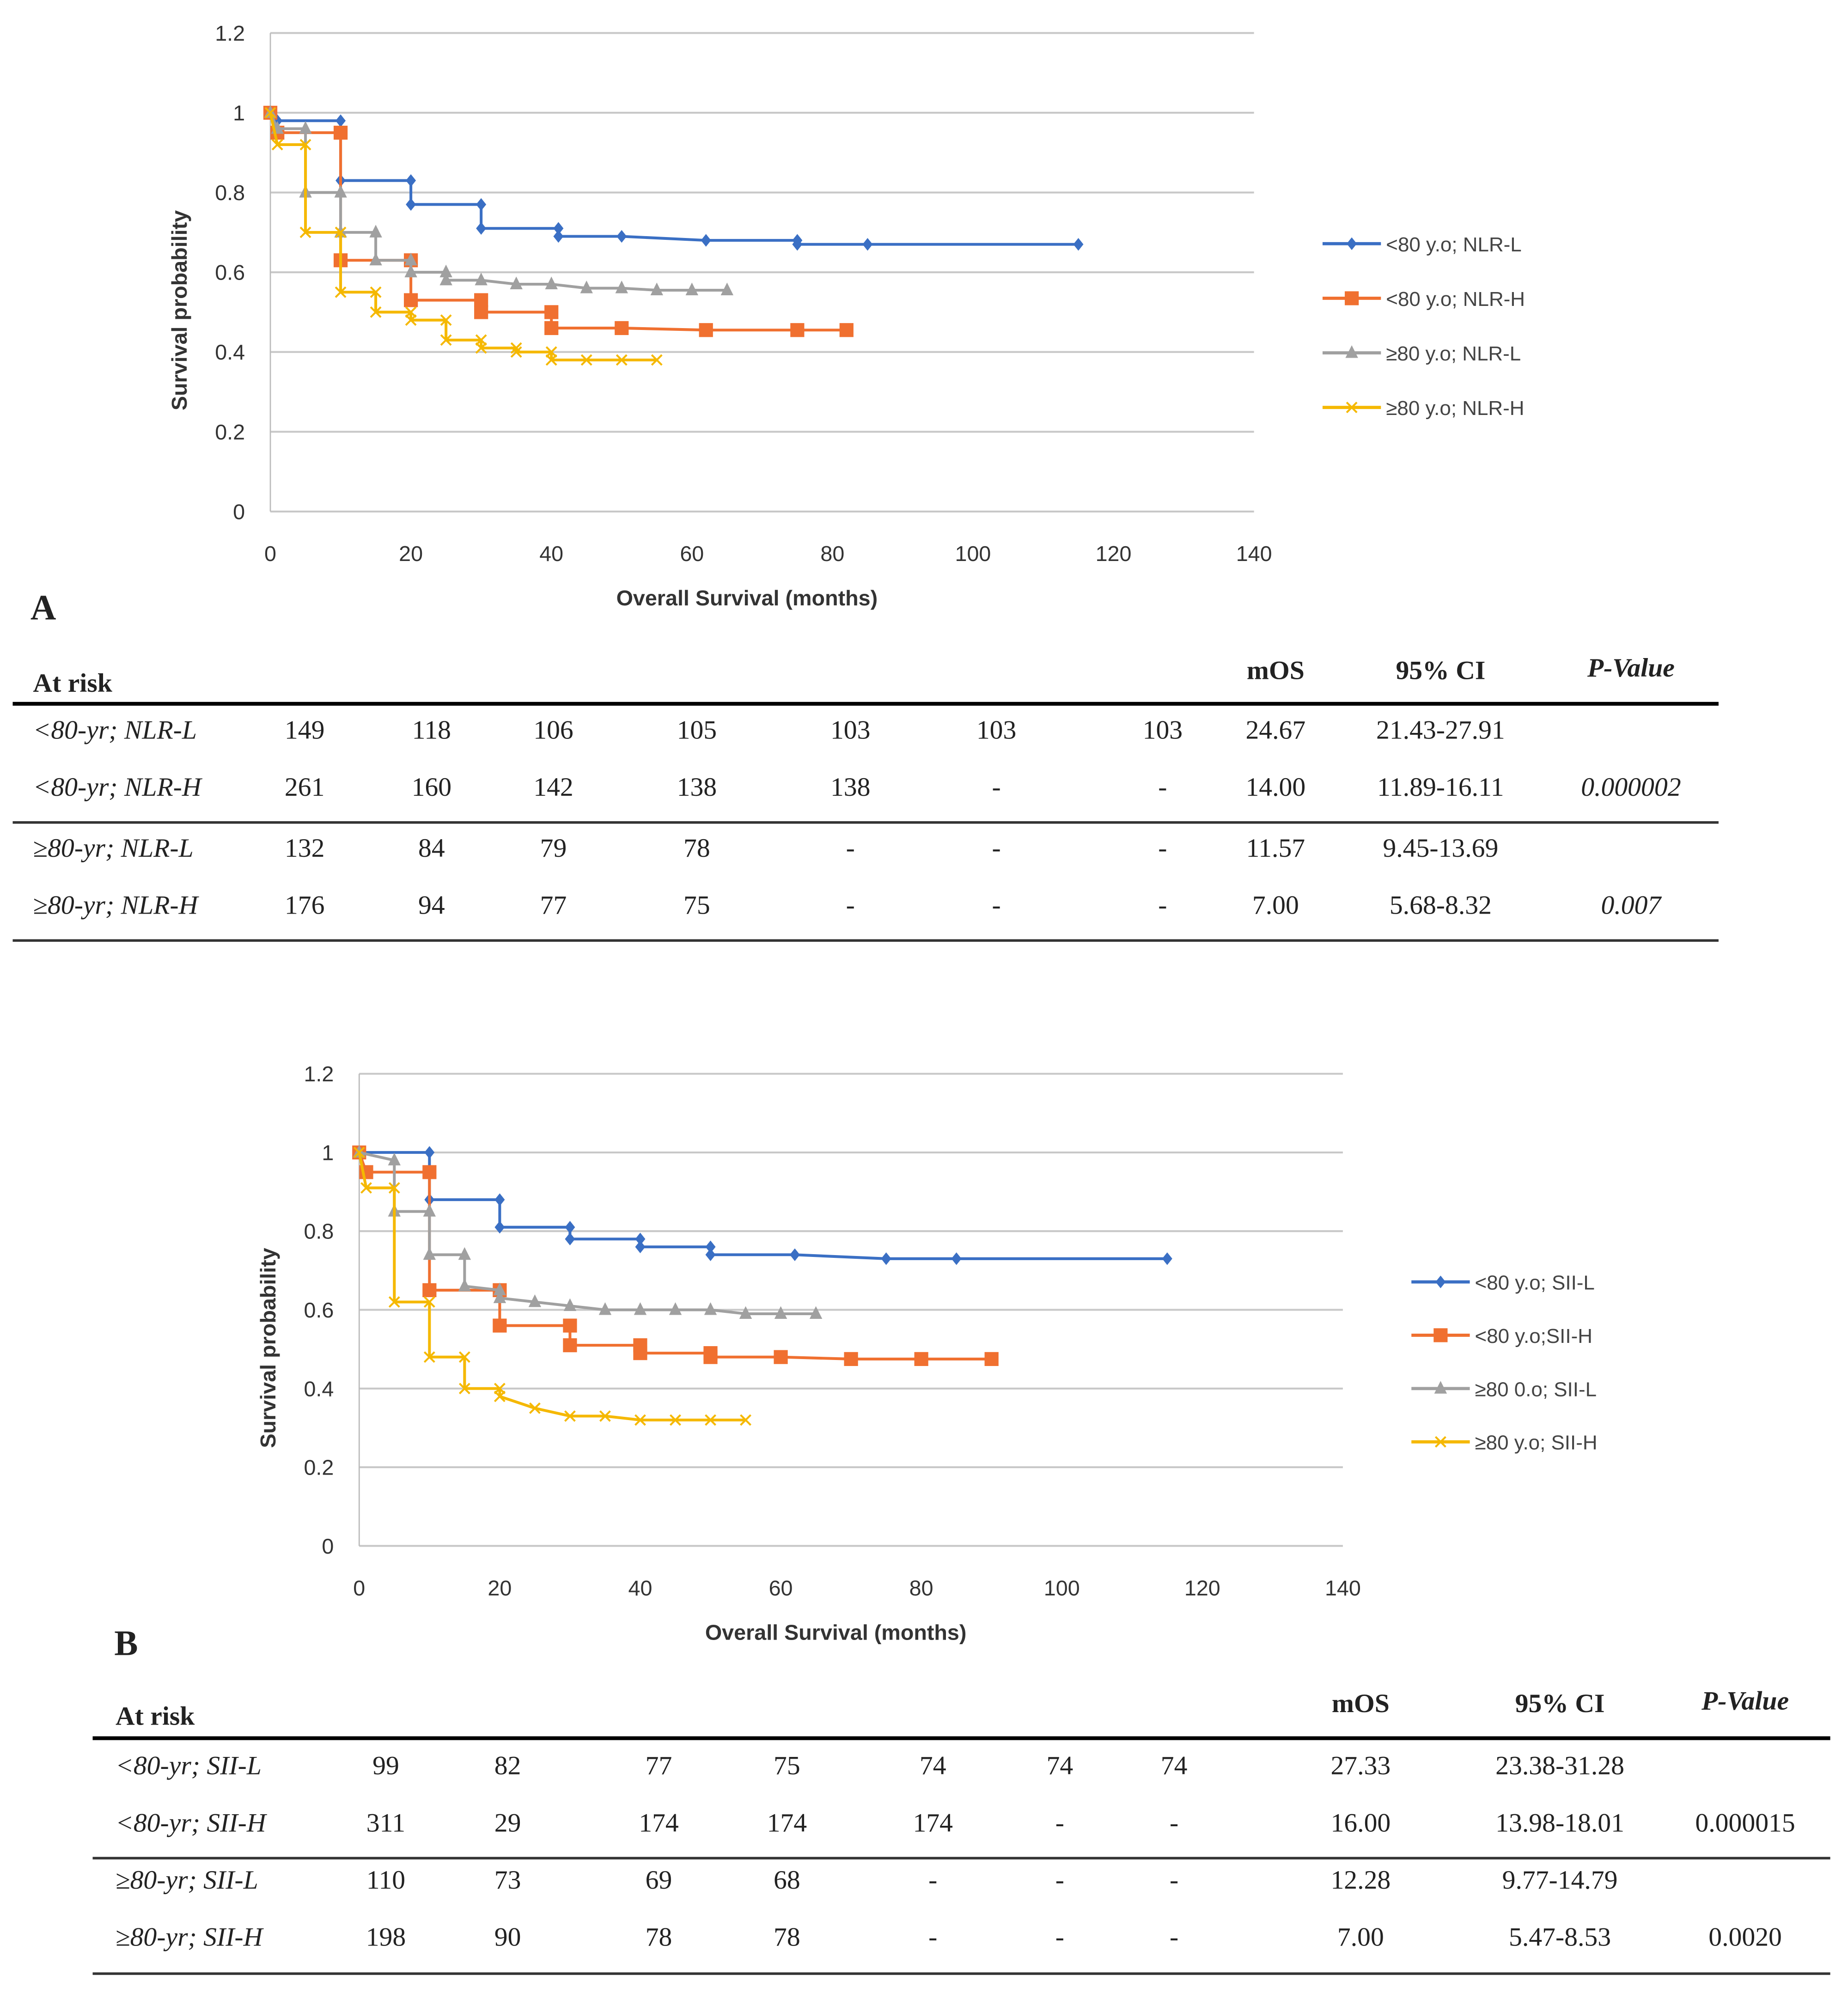 The width and height of the screenshot is (1848, 1994). What do you see at coordinates (239, 113) in the screenshot?
I see `y-tick-label: 1` at bounding box center [239, 113].